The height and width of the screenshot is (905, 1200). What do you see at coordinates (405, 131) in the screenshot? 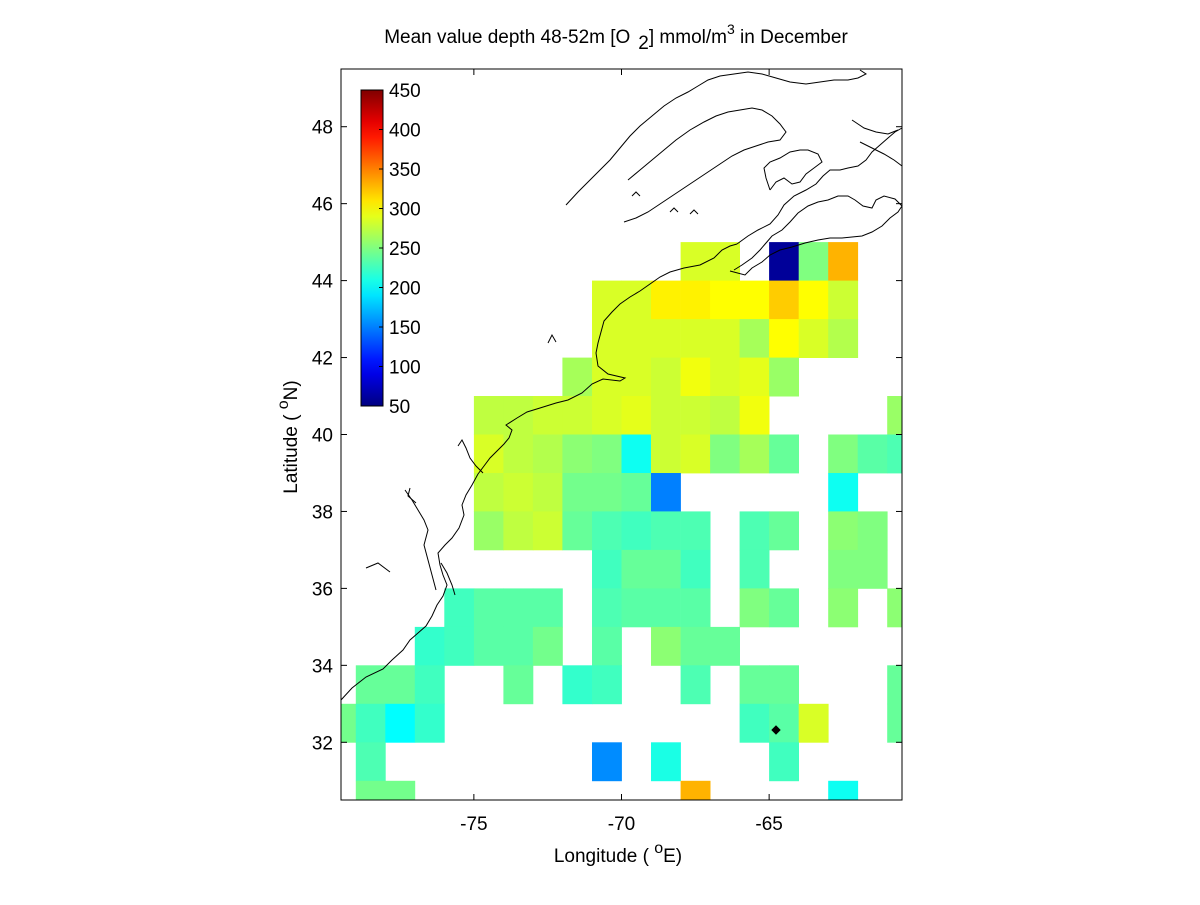
I see `colorbar-tick-label: 400` at bounding box center [405, 131].